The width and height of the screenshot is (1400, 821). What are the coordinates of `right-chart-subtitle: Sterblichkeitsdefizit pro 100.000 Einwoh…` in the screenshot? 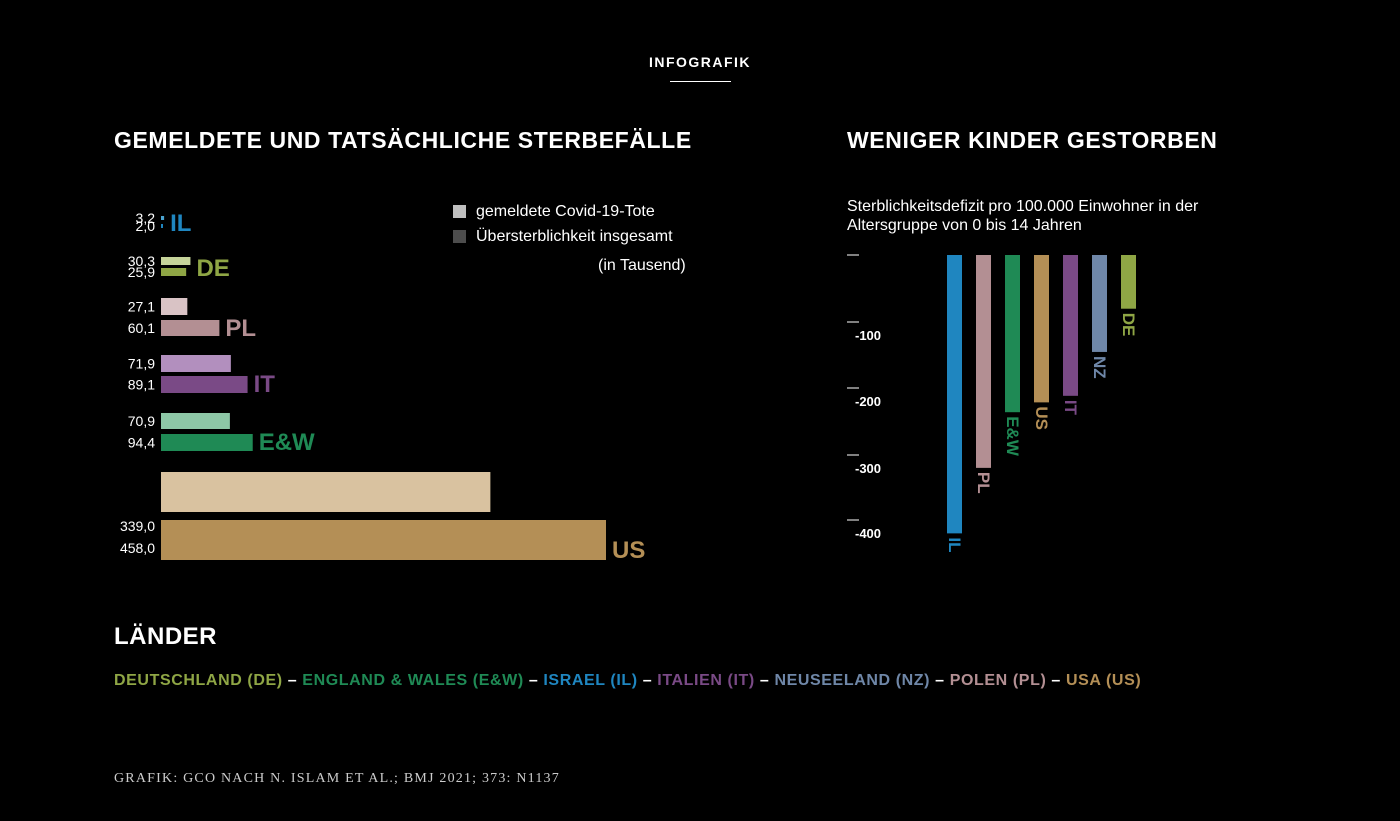 It's located at (1023, 216).